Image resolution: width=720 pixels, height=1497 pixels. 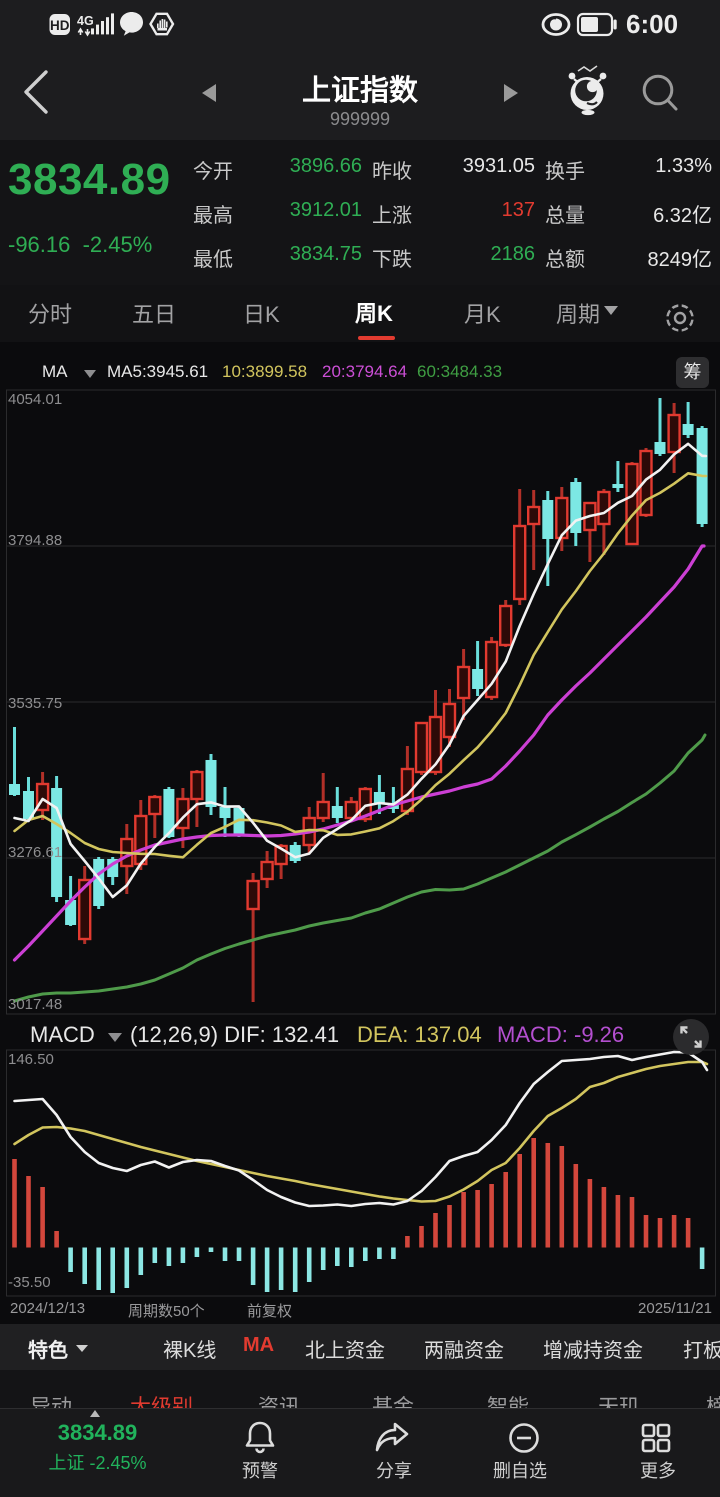 What do you see at coordinates (360, 119) in the screenshot?
I see `svg-text: 999999` at bounding box center [360, 119].